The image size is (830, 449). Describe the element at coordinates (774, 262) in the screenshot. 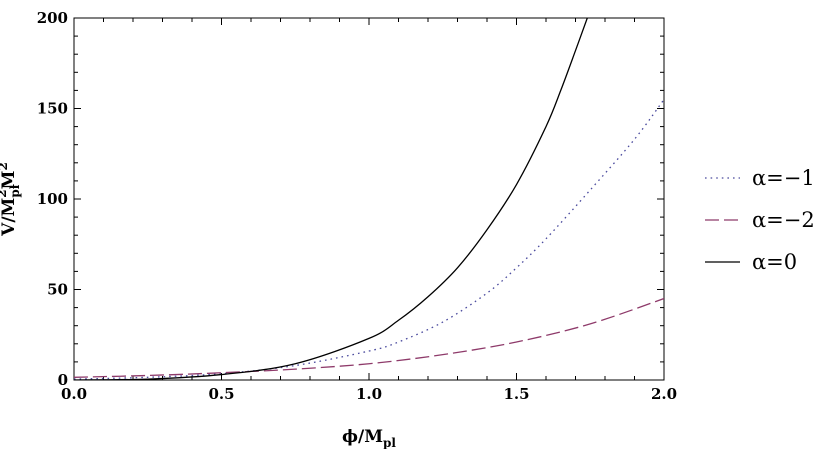

I see `legend-label: α=0` at that location.